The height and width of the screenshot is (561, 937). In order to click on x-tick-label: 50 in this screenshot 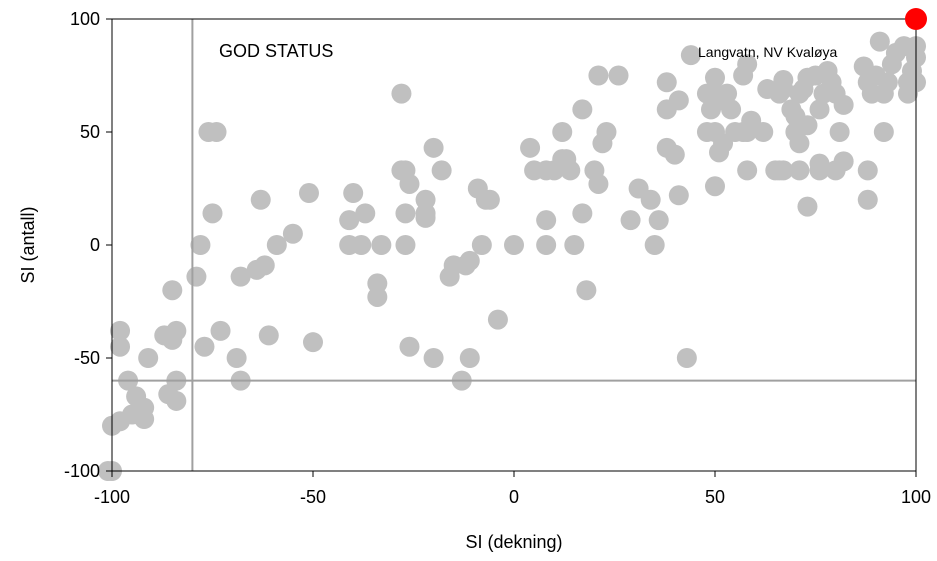, I will do `click(715, 497)`.